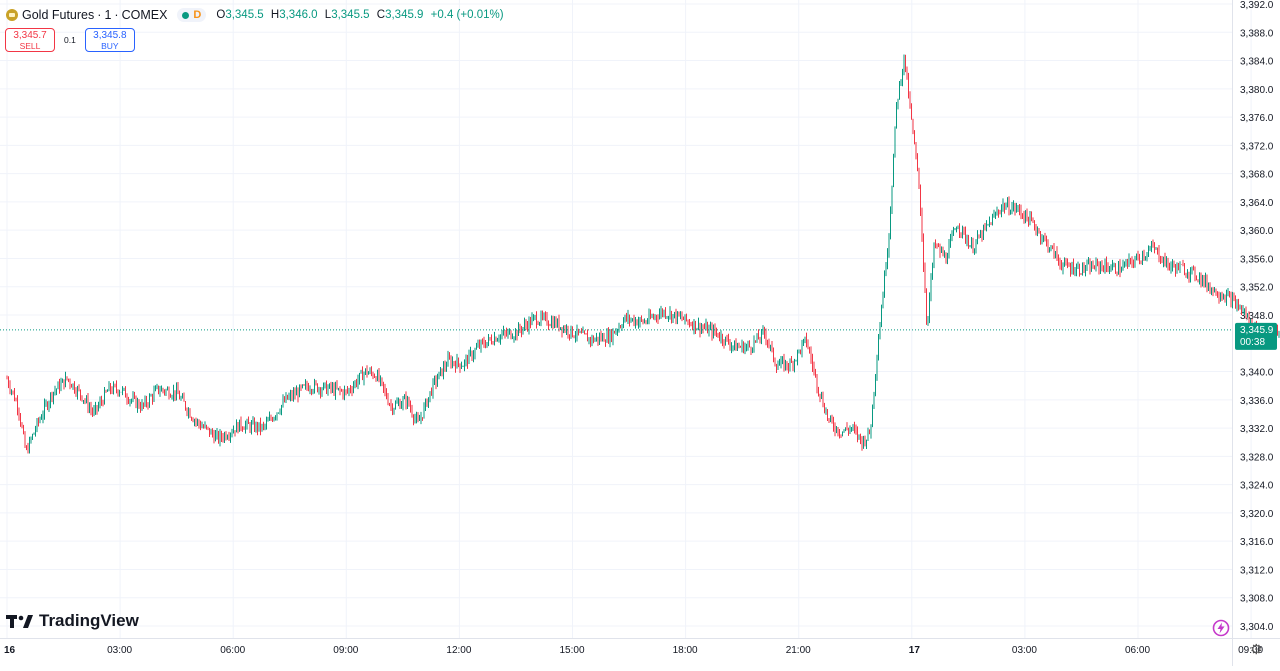  What do you see at coordinates (798, 650) in the screenshot?
I see `time-tick-label: 21:00` at bounding box center [798, 650].